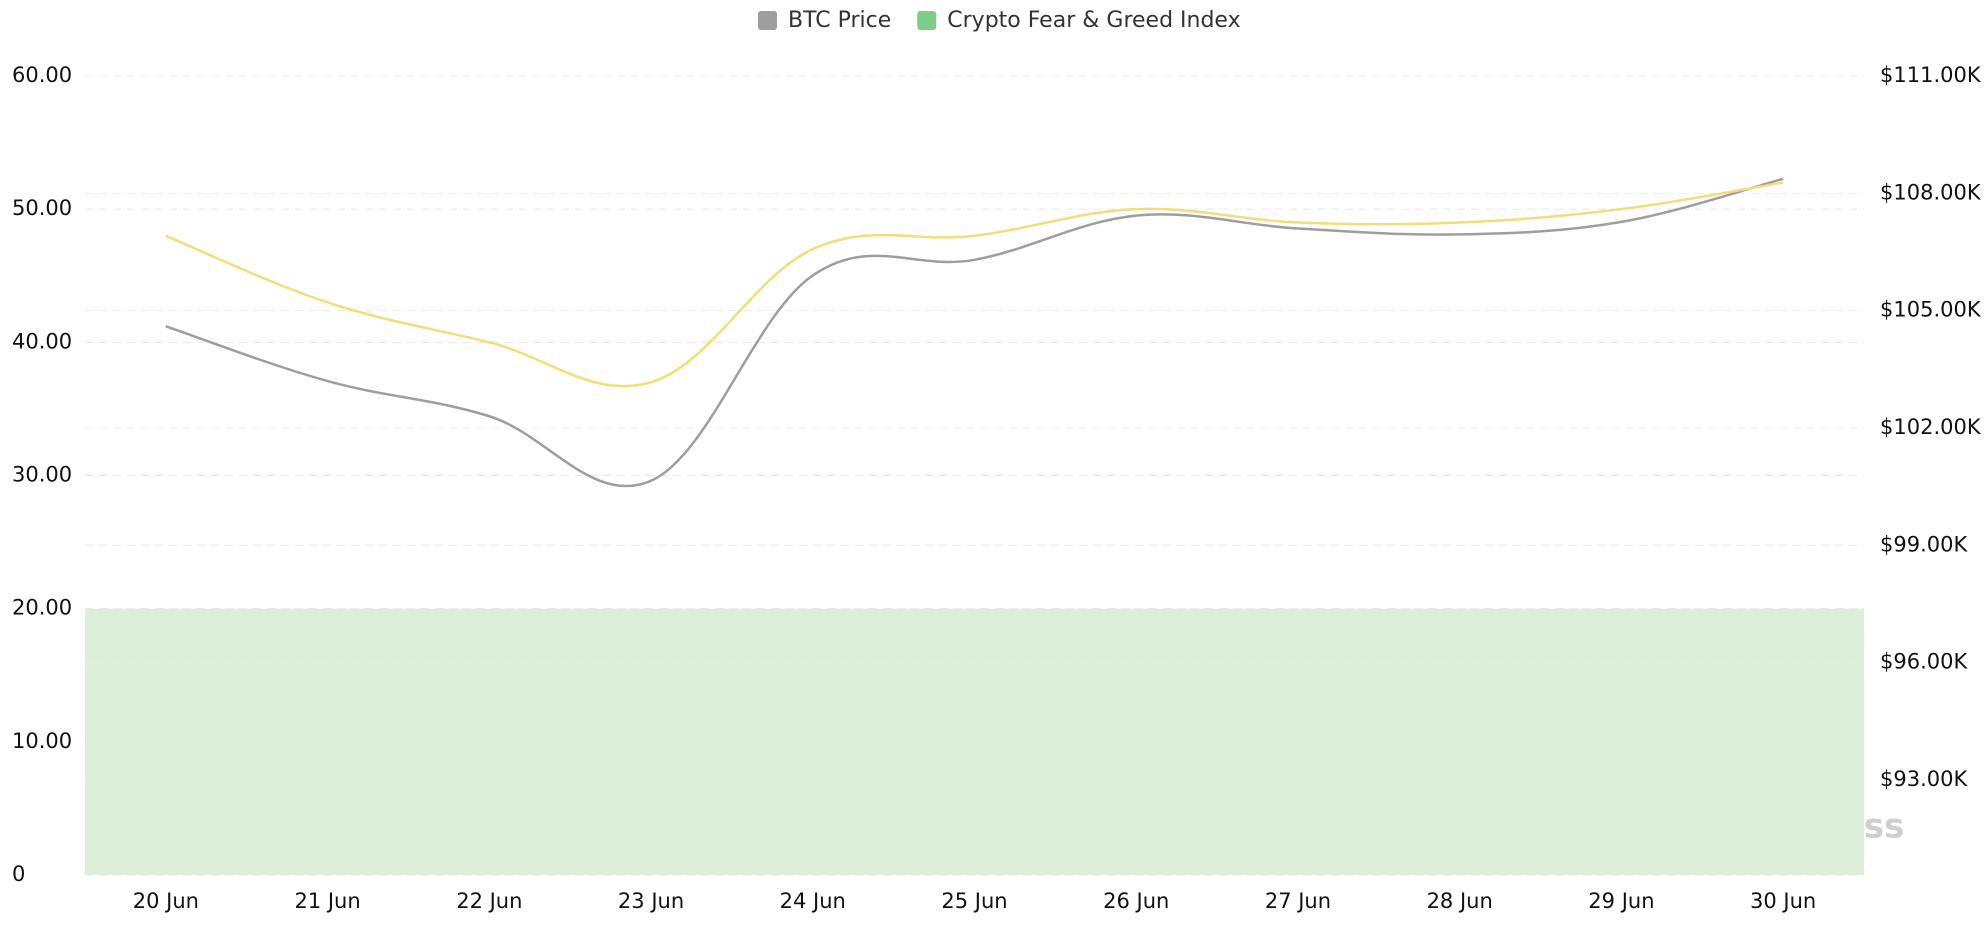 The height and width of the screenshot is (926, 1988). What do you see at coordinates (651, 901) in the screenshot?
I see `x-tick-label: 23 Jun` at bounding box center [651, 901].